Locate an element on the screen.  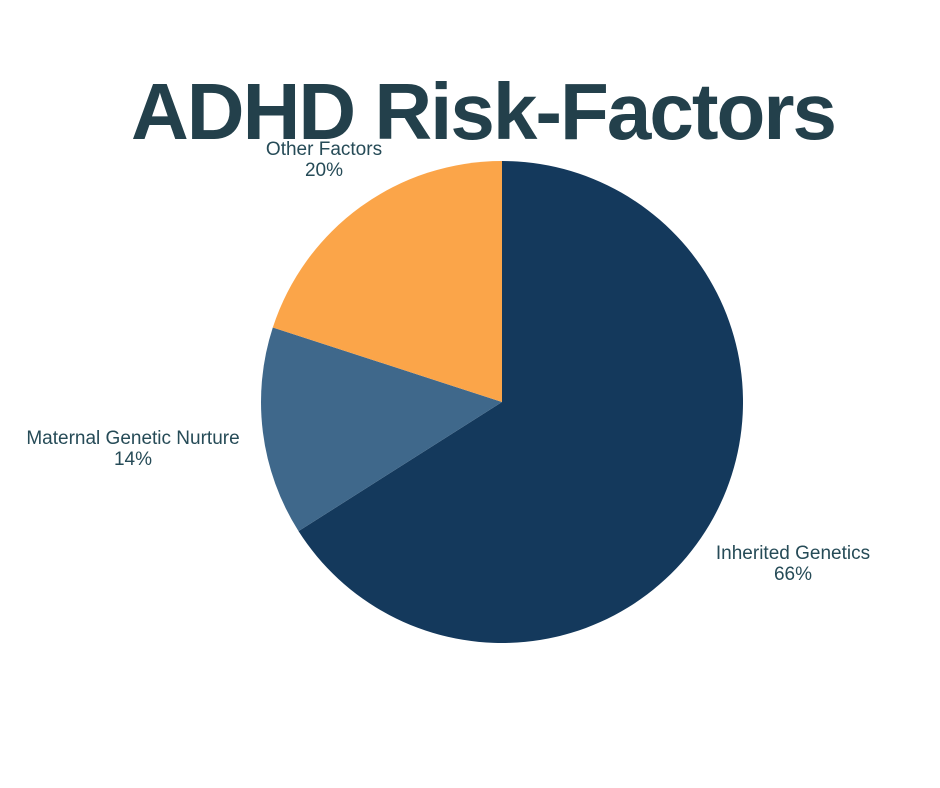
slice-label-other-factors: Other Factors 20% is located at coordinates (324, 160).